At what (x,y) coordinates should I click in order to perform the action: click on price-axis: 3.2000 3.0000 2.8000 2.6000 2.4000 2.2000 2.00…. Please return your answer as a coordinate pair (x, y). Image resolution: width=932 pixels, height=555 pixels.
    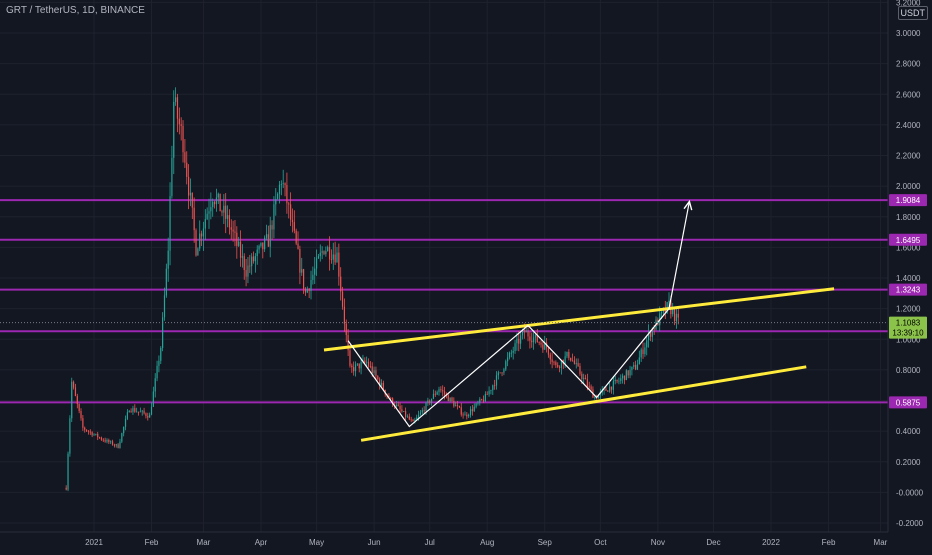
    Looking at the image, I should click on (907, 266).